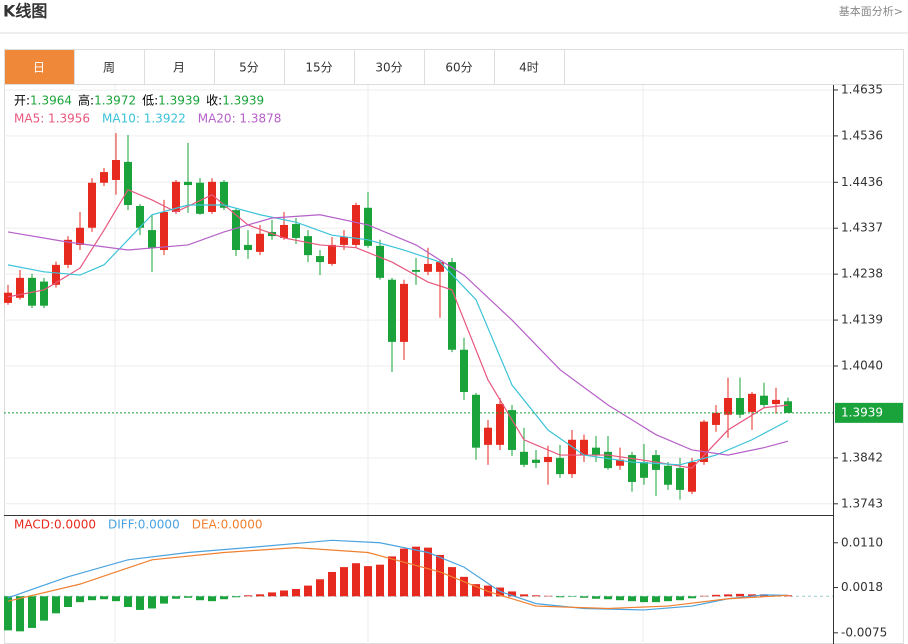 The image size is (908, 644). I want to click on y-tick-label: 0.0110, so click(862, 542).